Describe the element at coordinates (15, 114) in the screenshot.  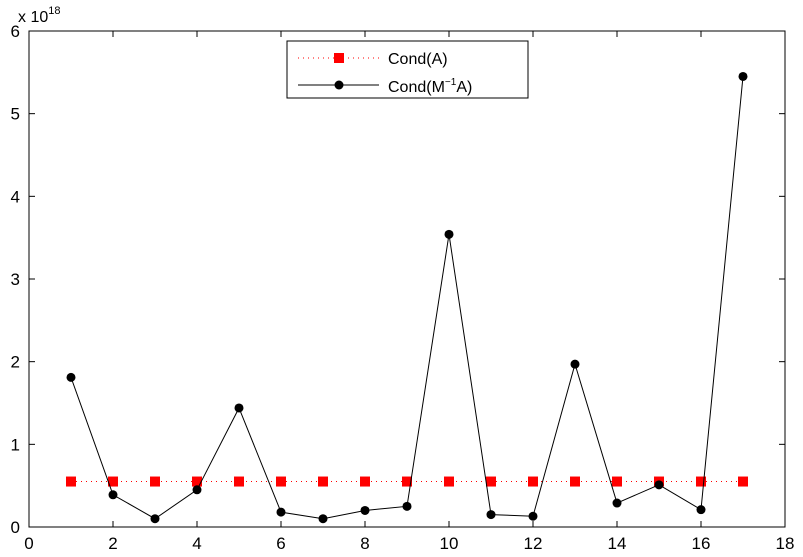
I see `y-tick-label: 5` at that location.